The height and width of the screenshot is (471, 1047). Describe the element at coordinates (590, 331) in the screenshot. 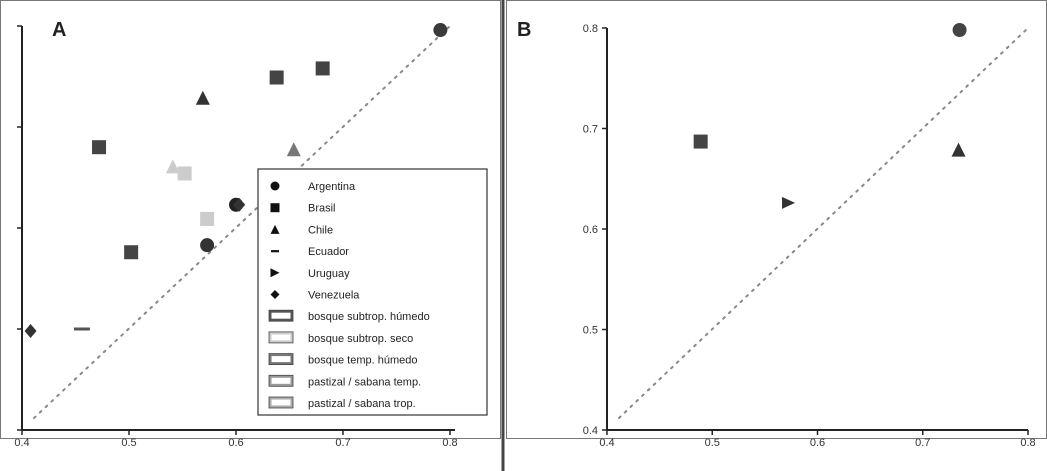

I see `panel-b-y-tick-label: 0.5` at that location.